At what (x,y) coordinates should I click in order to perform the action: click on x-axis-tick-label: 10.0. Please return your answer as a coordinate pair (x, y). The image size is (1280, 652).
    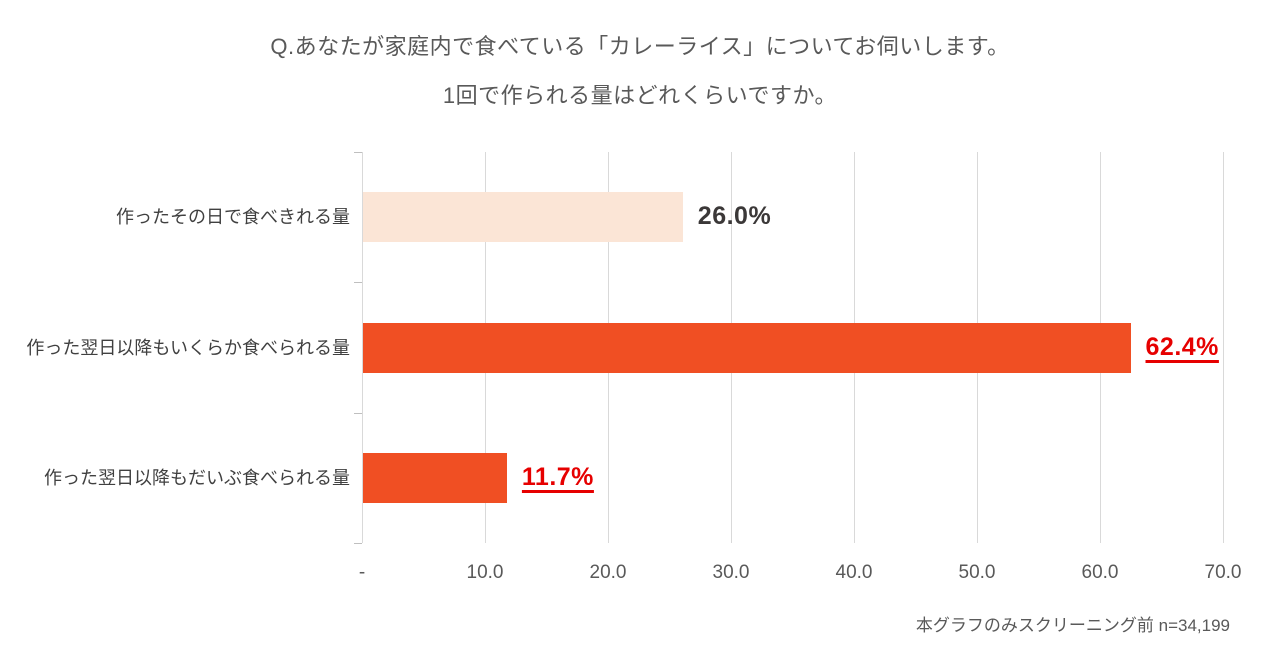
    Looking at the image, I should click on (485, 572).